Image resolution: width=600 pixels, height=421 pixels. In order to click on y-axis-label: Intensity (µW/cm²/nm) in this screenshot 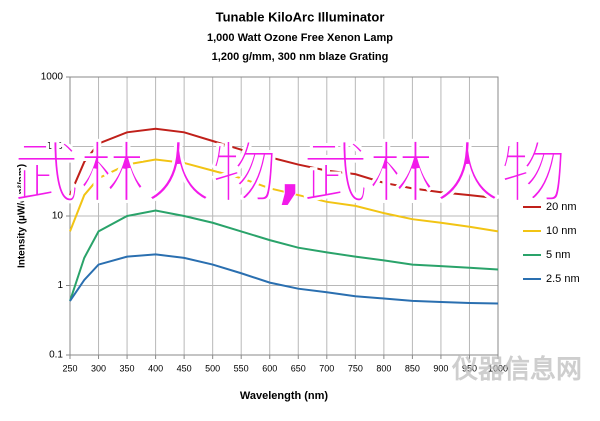, I will do `click(22, 216)`.